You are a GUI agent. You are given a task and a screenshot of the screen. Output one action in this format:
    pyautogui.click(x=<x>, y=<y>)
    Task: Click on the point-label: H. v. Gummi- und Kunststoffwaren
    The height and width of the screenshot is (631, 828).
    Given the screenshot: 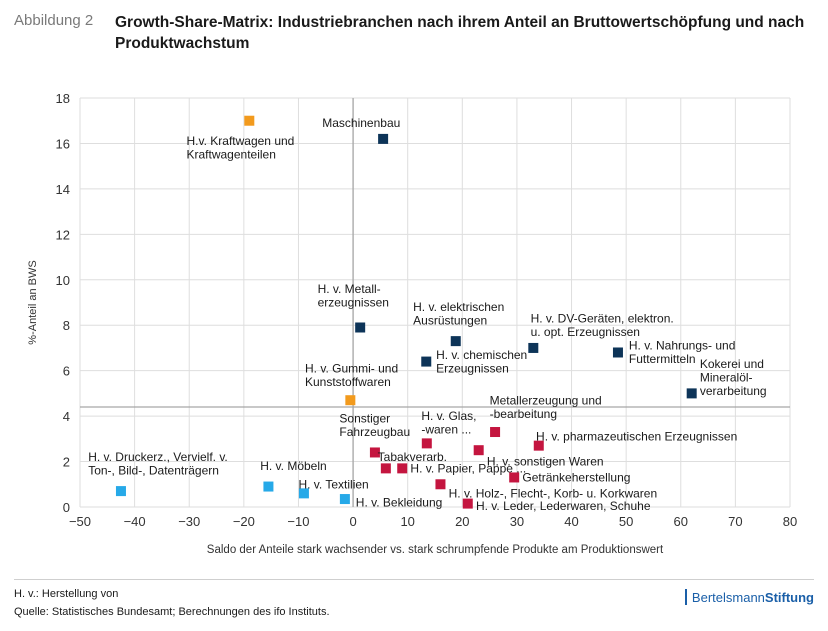 What is the action you would take?
    pyautogui.click(x=351, y=375)
    